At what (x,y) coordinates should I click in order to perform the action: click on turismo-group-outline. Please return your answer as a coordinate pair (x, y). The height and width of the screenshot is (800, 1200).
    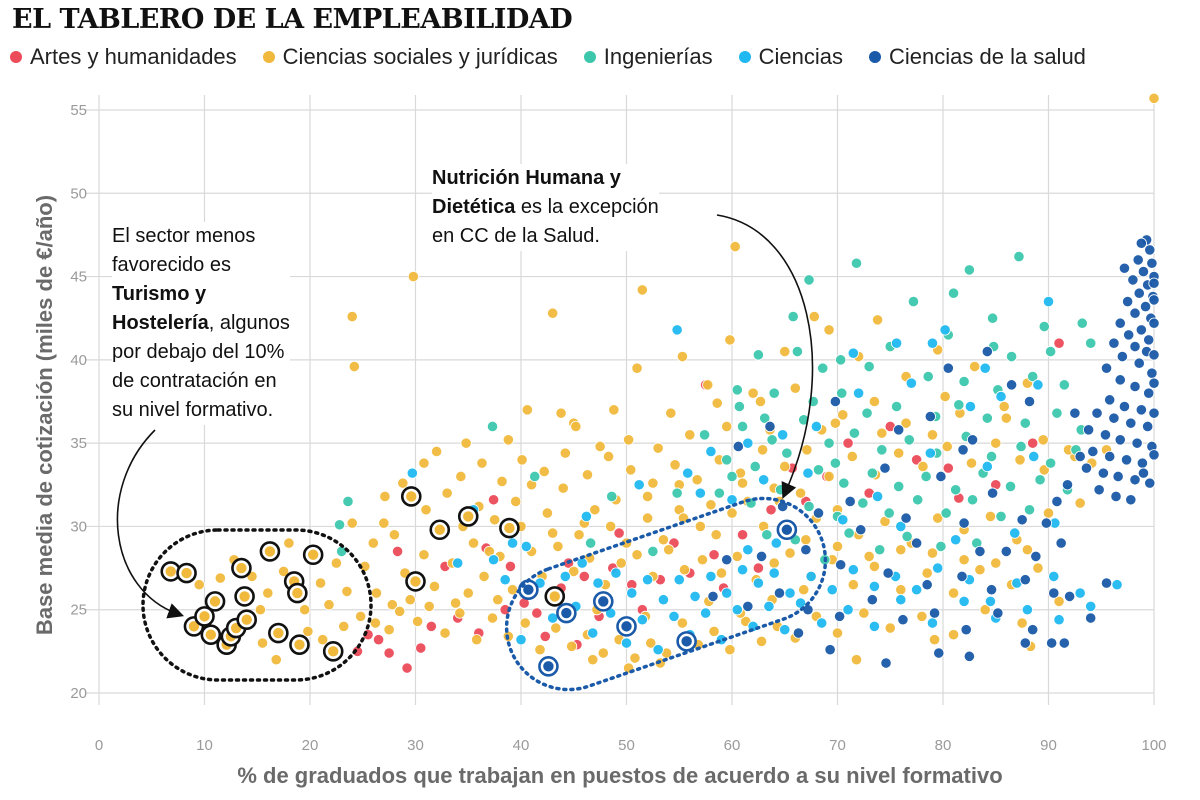
    Looking at the image, I should click on (257, 605).